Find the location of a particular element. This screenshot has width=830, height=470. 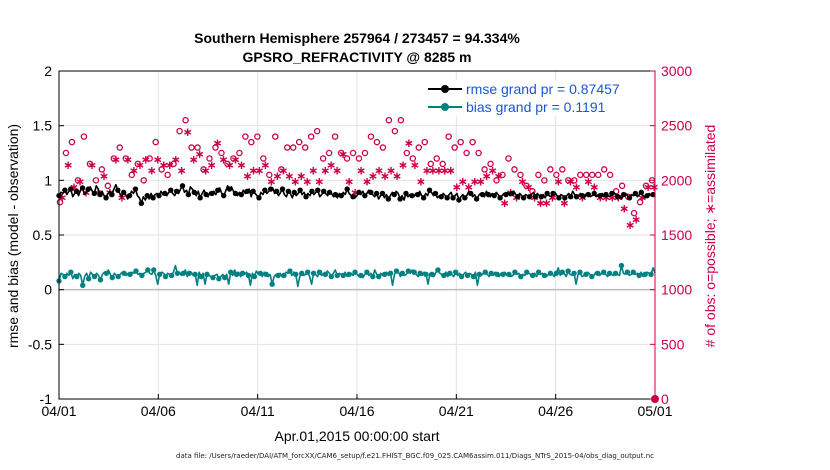

y2-tick-label: 3000 is located at coordinates (676, 71).